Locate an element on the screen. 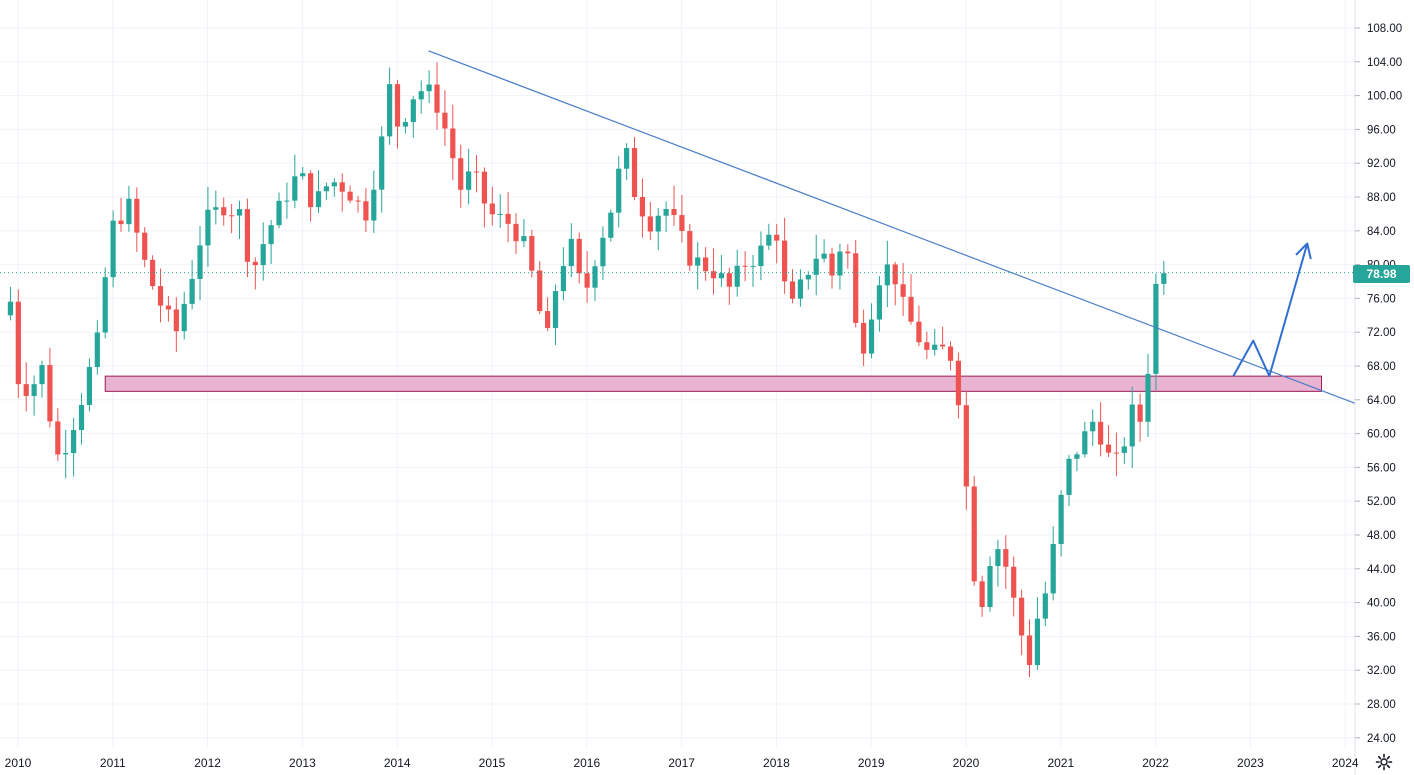 The width and height of the screenshot is (1414, 775). projection-arrowhead is located at coordinates (1303, 251).